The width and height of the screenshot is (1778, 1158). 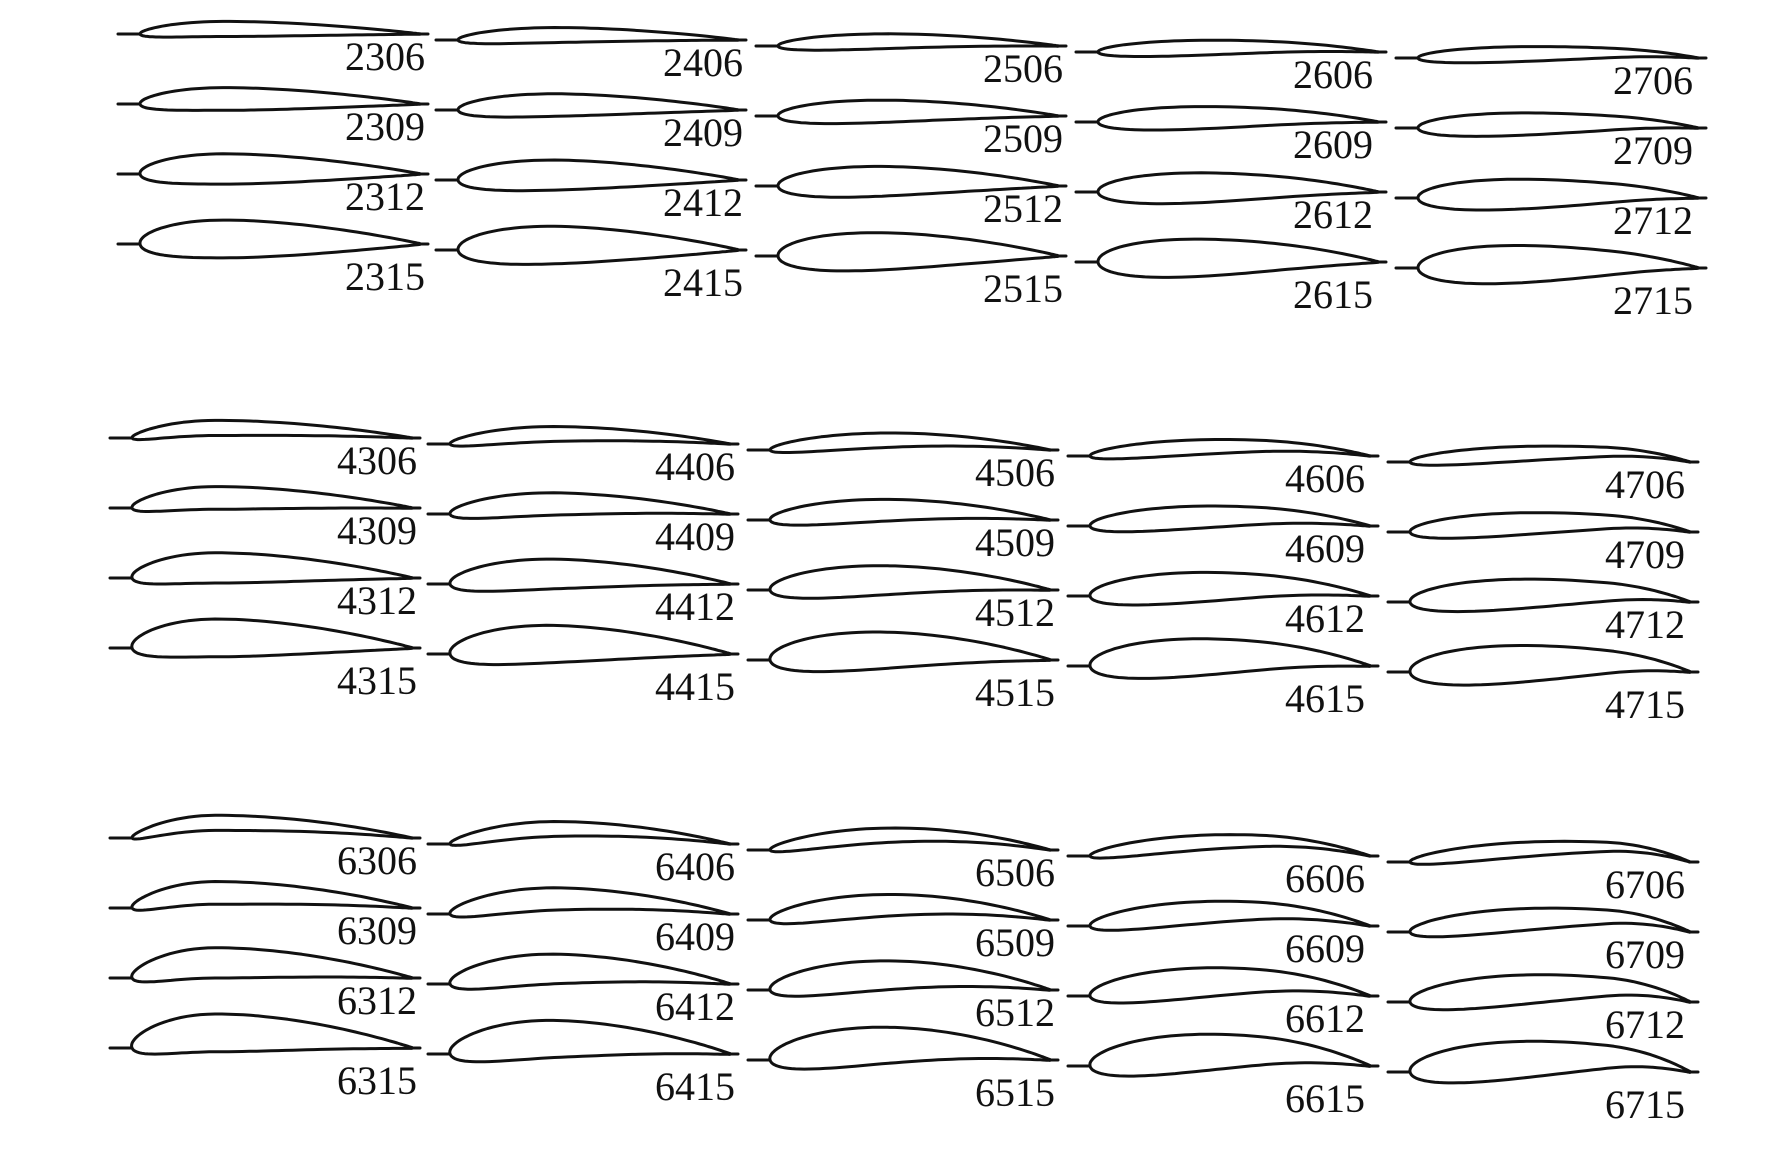 I want to click on airfoil-label: 2615, so click(x=1333, y=294).